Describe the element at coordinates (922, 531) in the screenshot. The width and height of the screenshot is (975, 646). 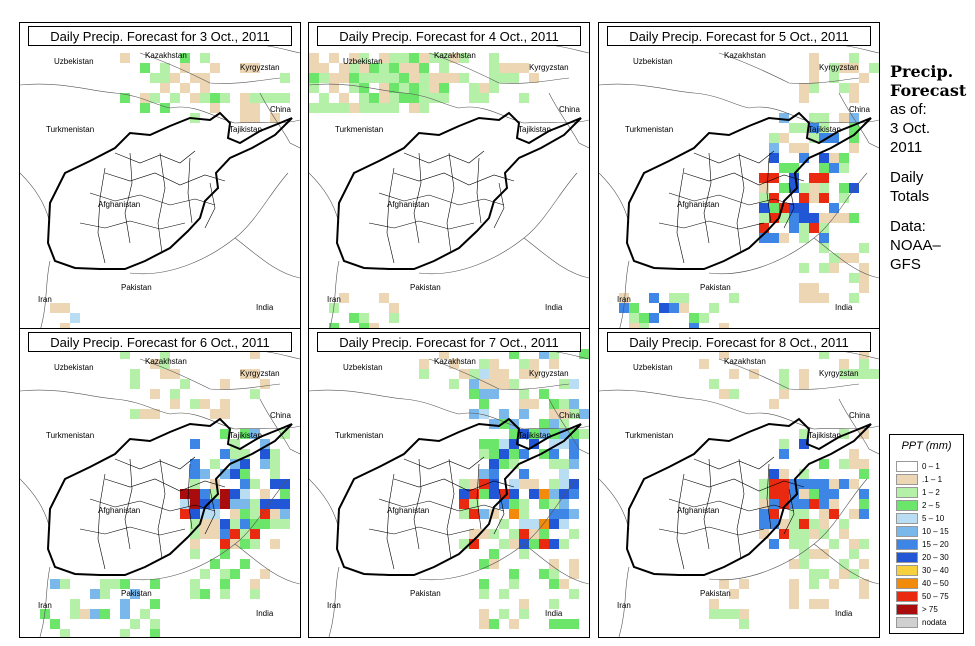
I see `legend-item: 10 – 15` at that location.